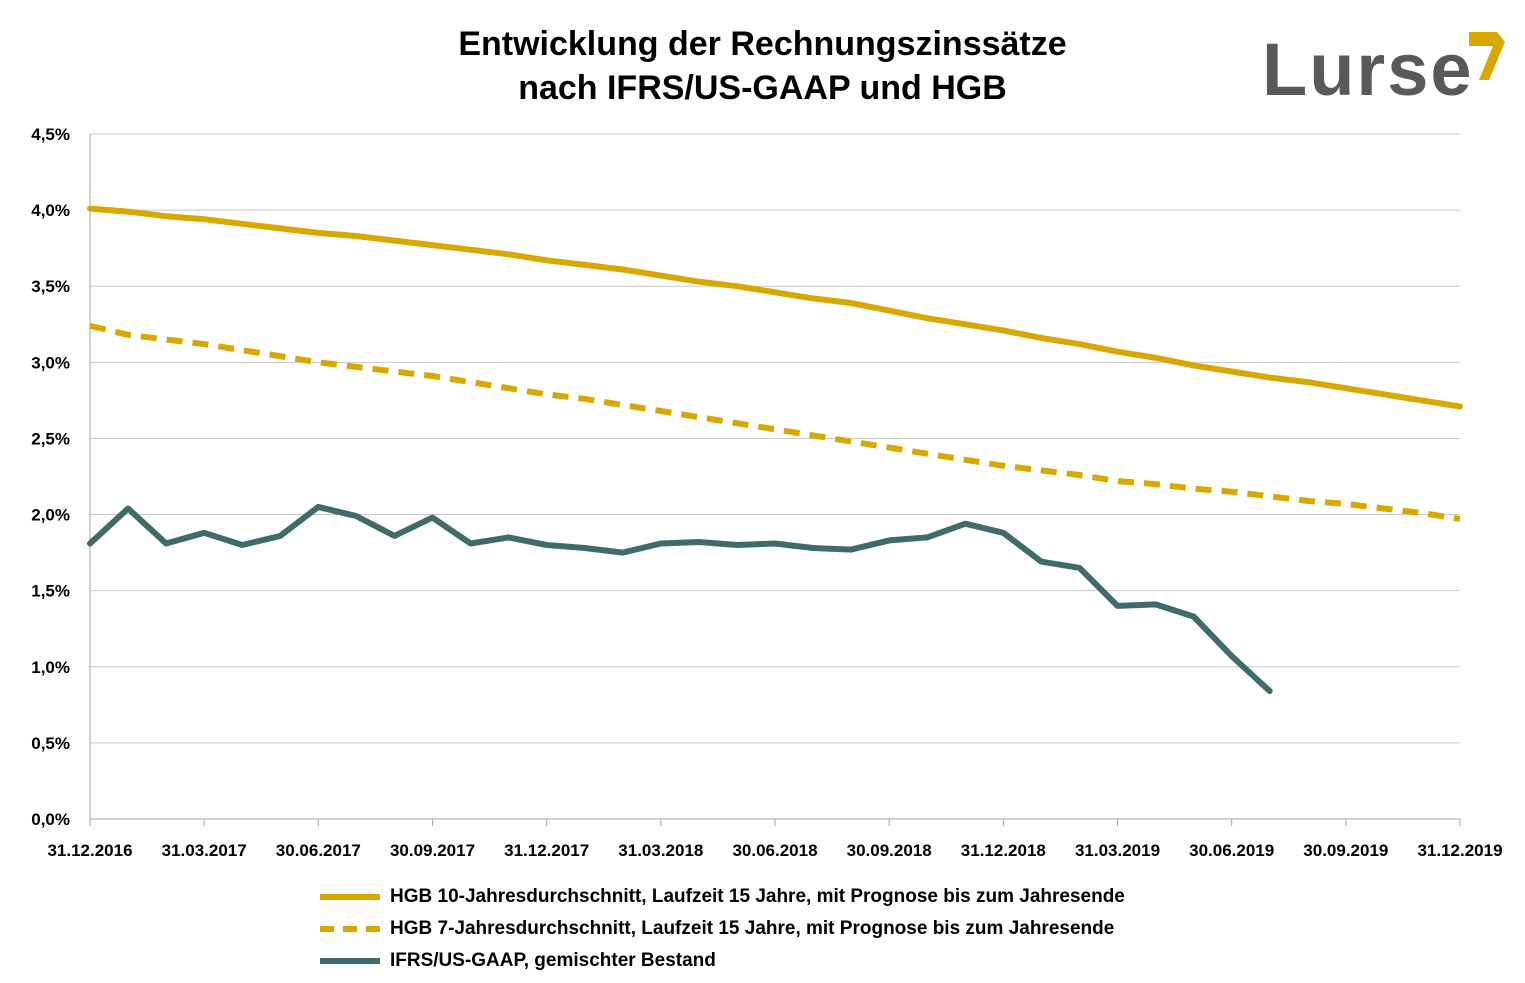  Describe the element at coordinates (546, 850) in the screenshot. I see `x-tick-label: 31.12.2017` at that location.